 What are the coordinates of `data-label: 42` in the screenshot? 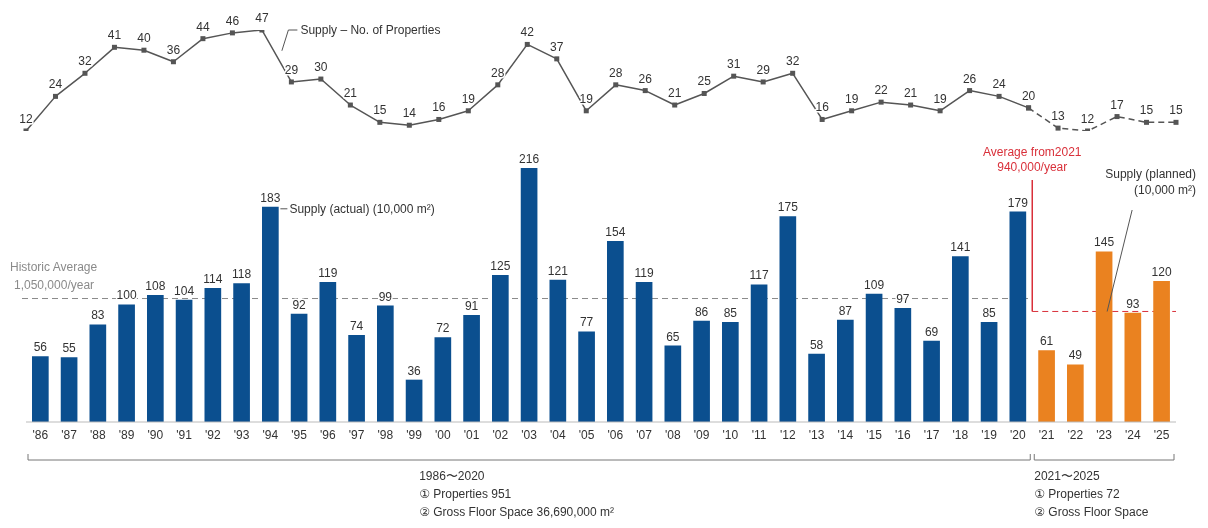 It's located at (527, 32).